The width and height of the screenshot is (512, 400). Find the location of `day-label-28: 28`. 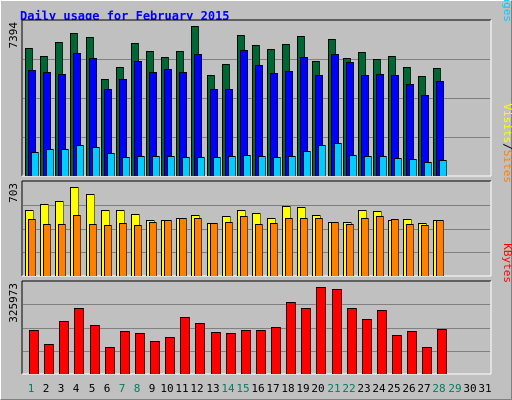

day-label-28: 28 is located at coordinates (438, 388).